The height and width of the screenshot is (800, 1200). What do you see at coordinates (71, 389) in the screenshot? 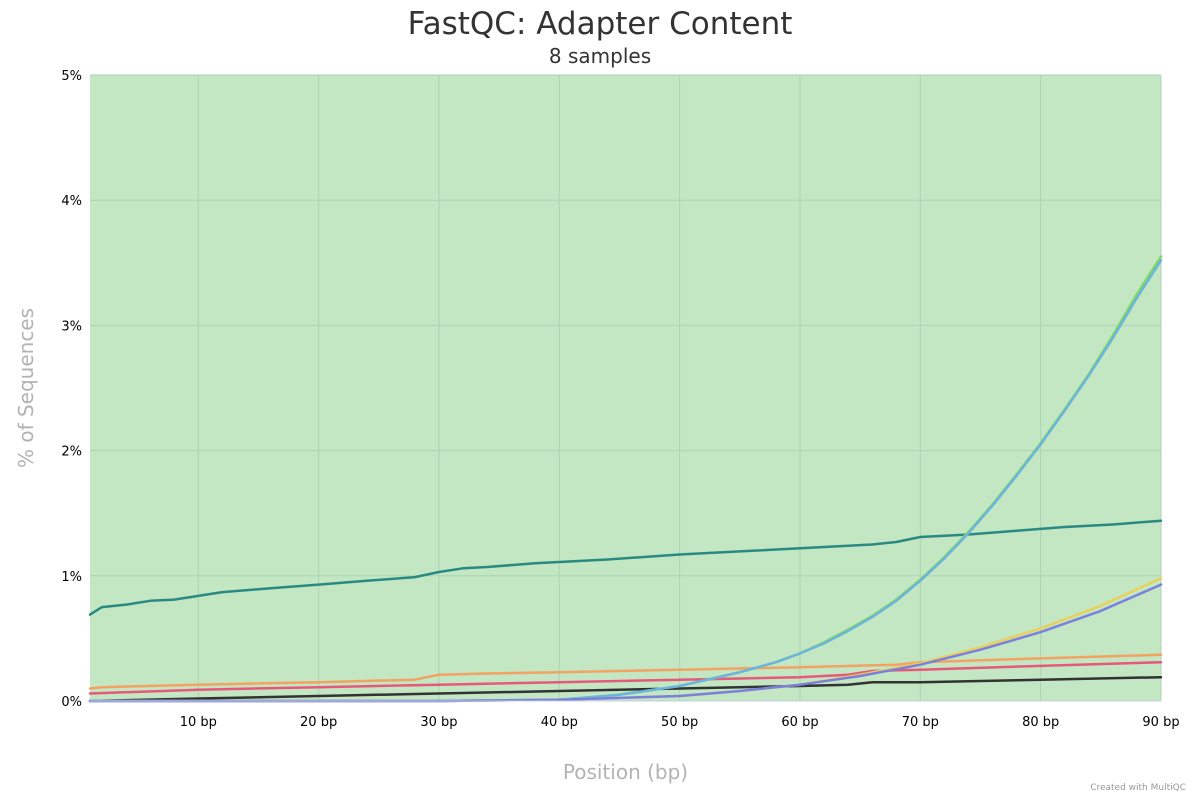
I see `y-axis-ticks: 0% 1% 2% 3% 4% 5%` at bounding box center [71, 389].